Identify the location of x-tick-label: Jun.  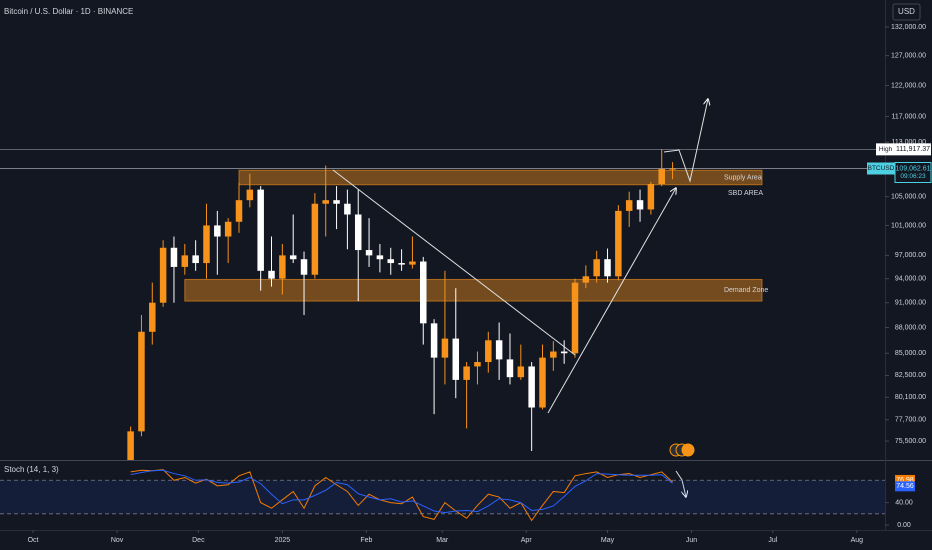
(691, 540).